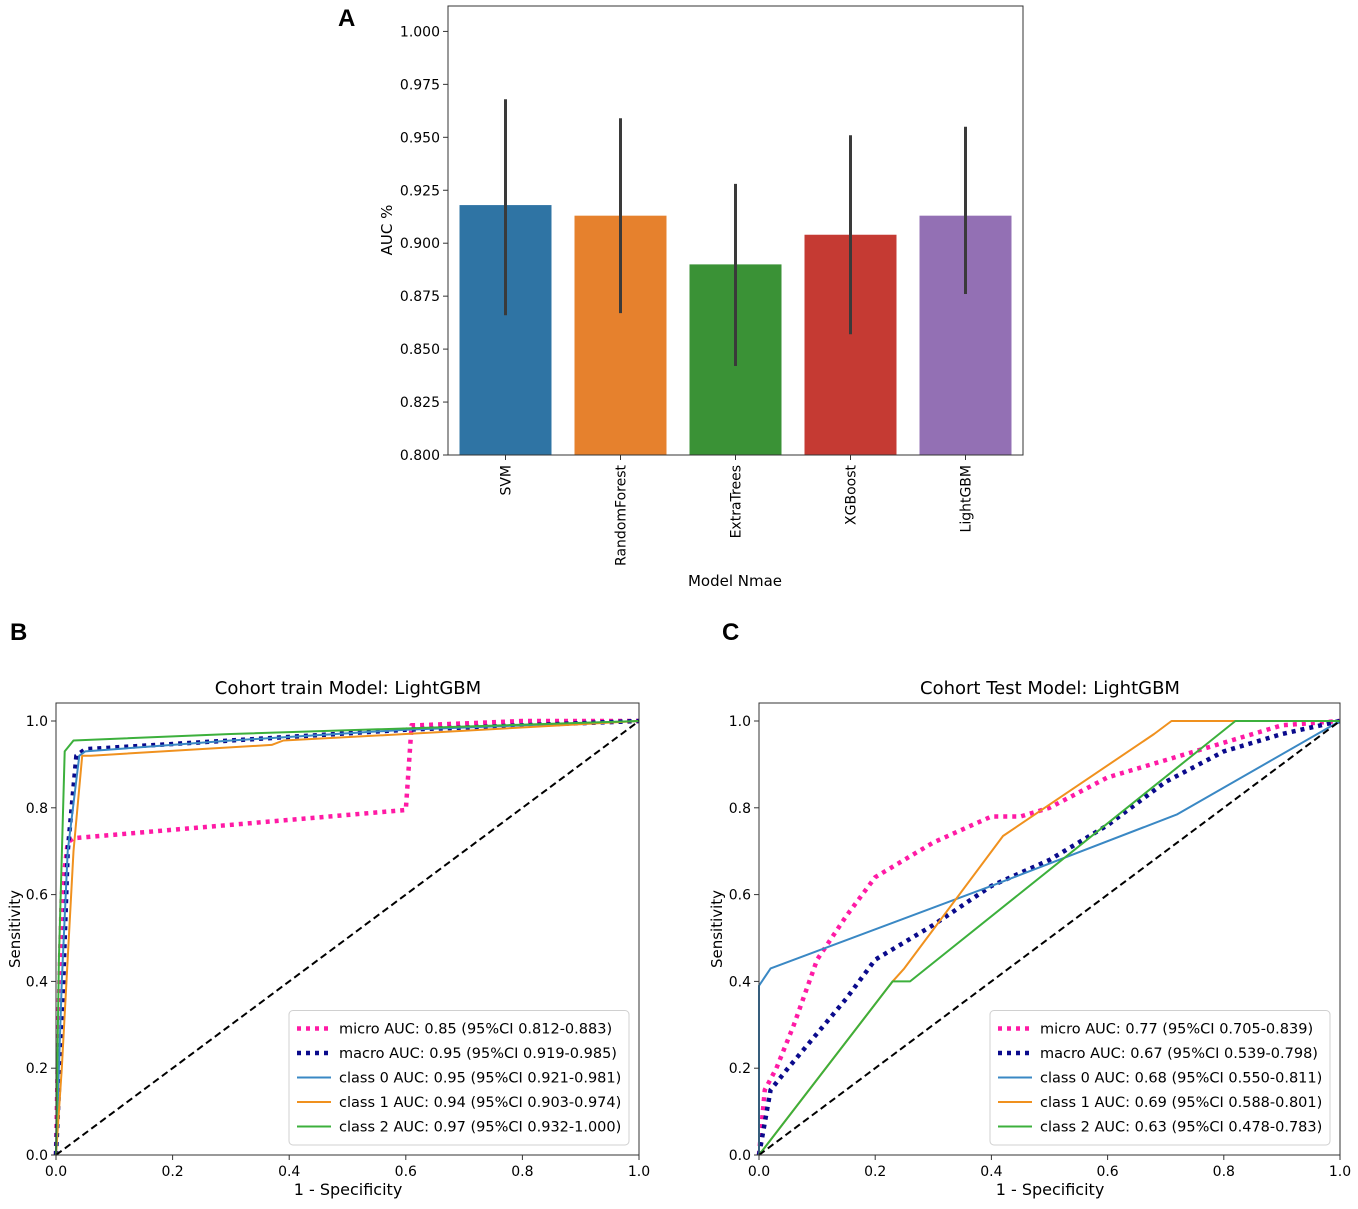 The width and height of the screenshot is (1358, 1209). Describe the element at coordinates (480, 1079) in the screenshot. I see `legend-label-b: class 0 AUC: 0.95 (95%CI 0.921-0.981)` at that location.